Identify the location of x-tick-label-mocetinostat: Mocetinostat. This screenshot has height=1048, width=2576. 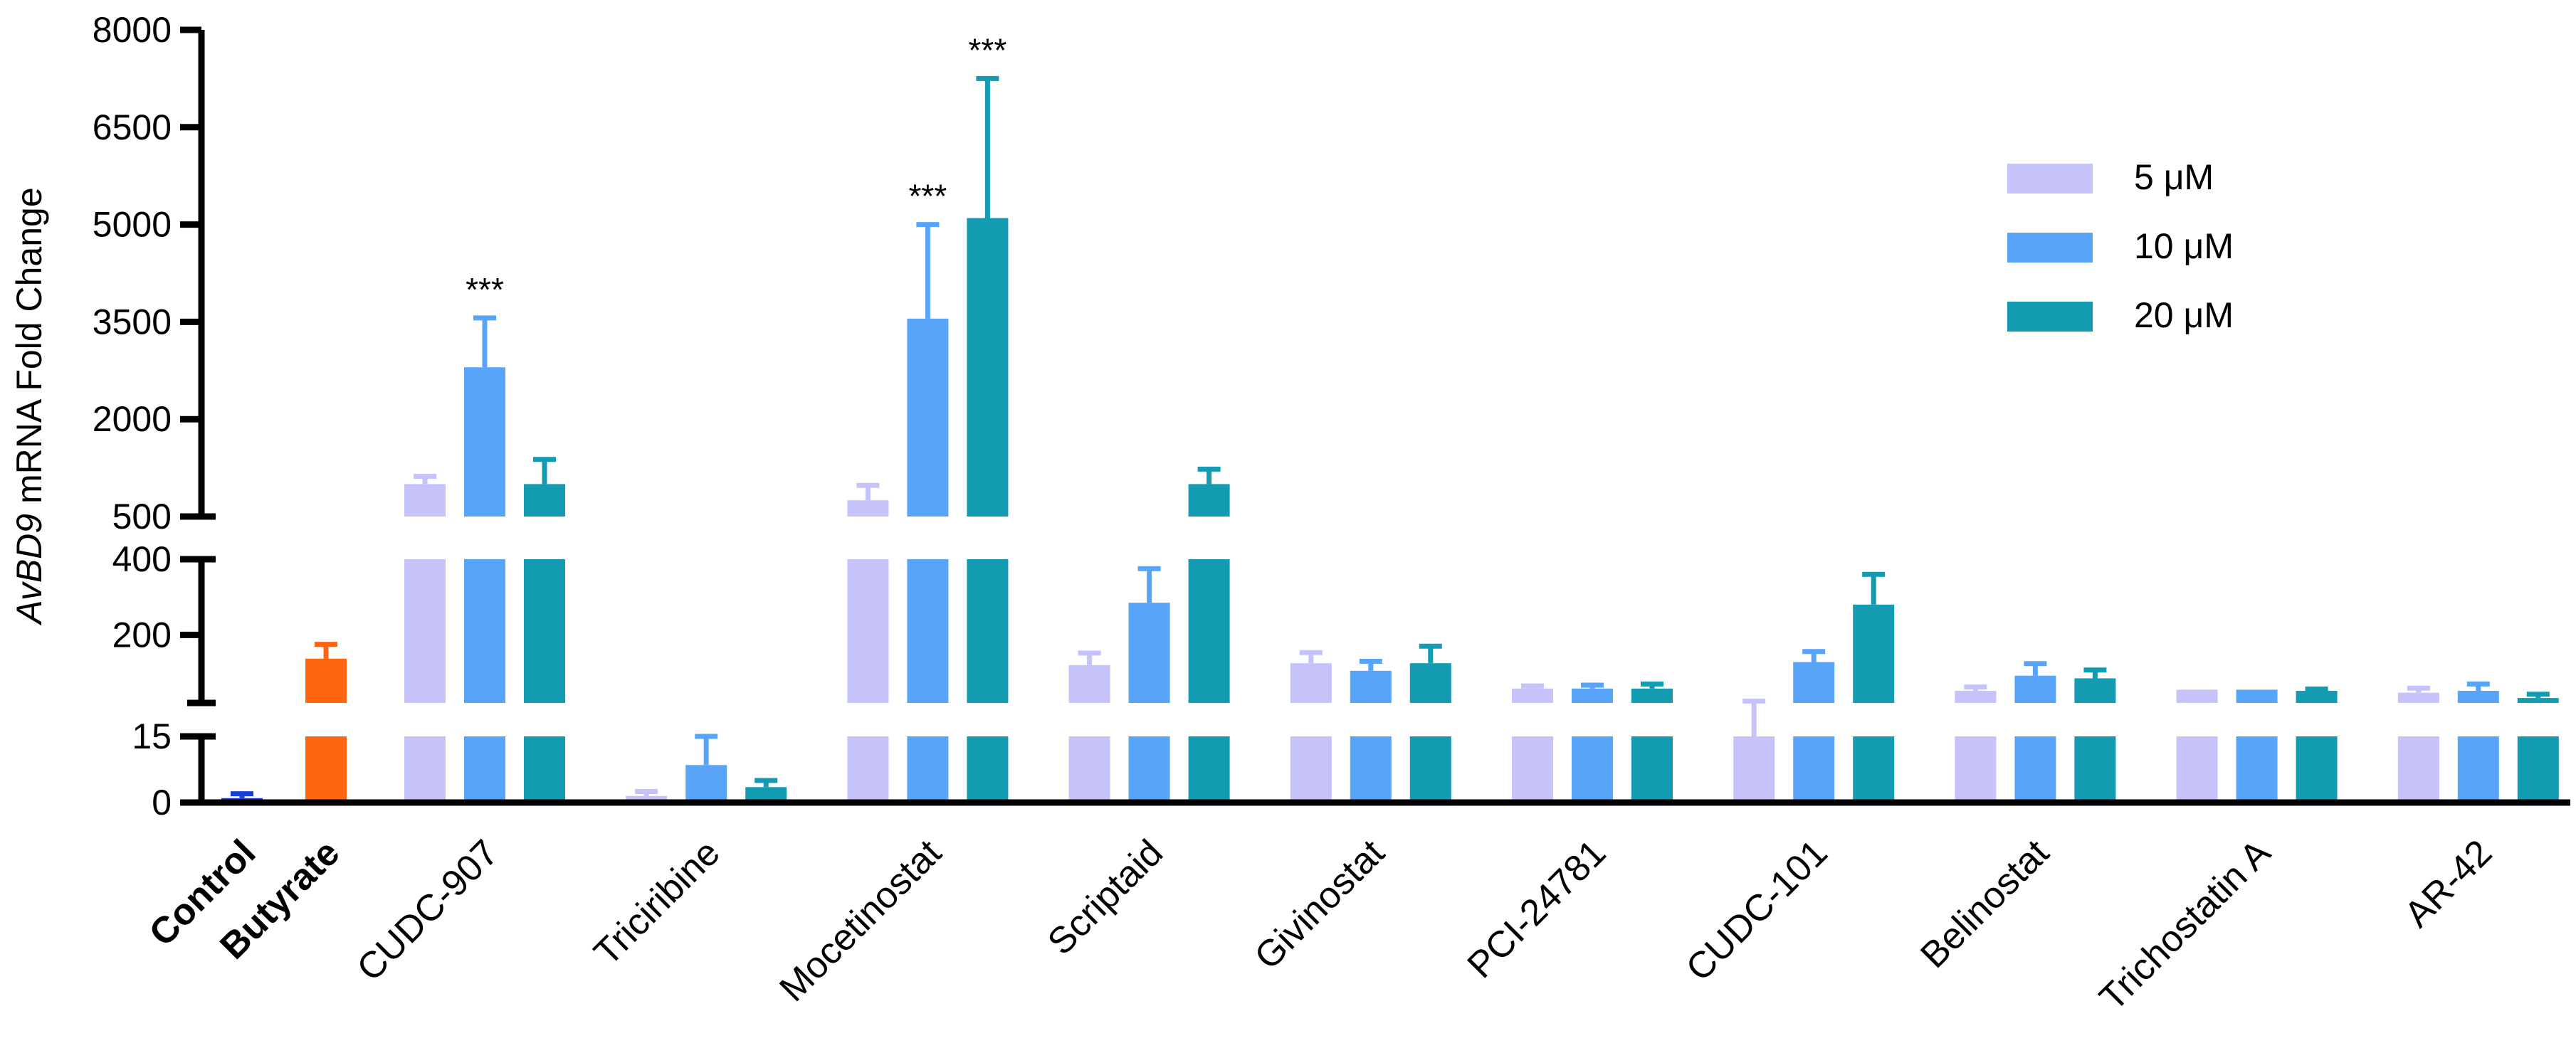
(861, 921).